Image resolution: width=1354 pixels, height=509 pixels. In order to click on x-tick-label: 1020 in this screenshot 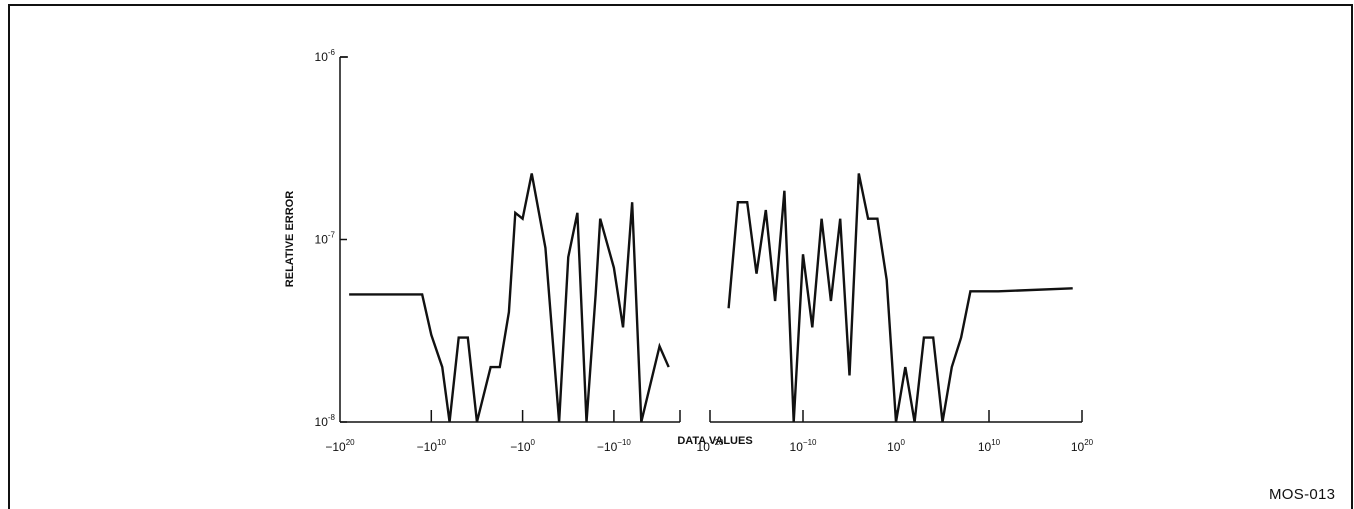, I will do `click(1082, 446)`.